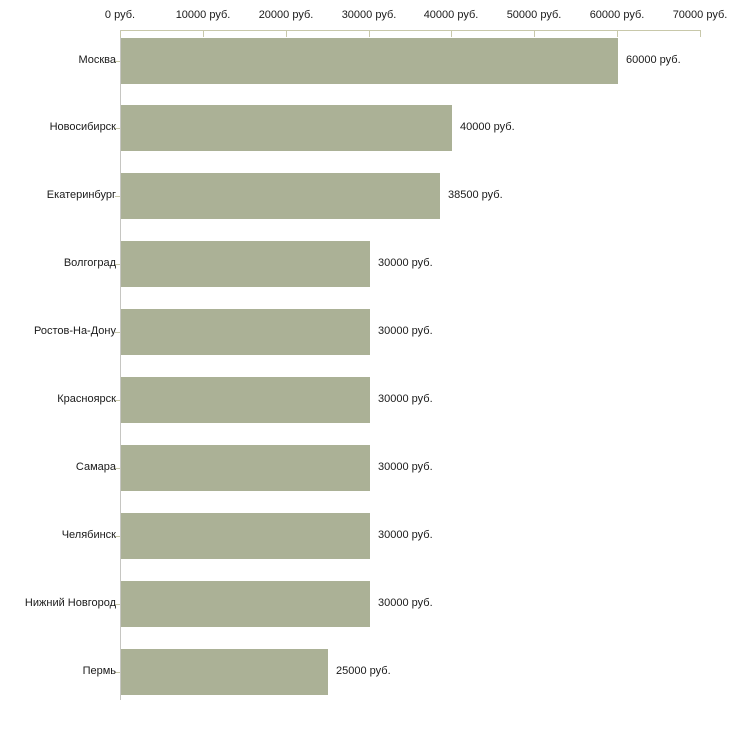 The width and height of the screenshot is (730, 730). What do you see at coordinates (82, 127) in the screenshot?
I see `category-label: Новосибирск` at bounding box center [82, 127].